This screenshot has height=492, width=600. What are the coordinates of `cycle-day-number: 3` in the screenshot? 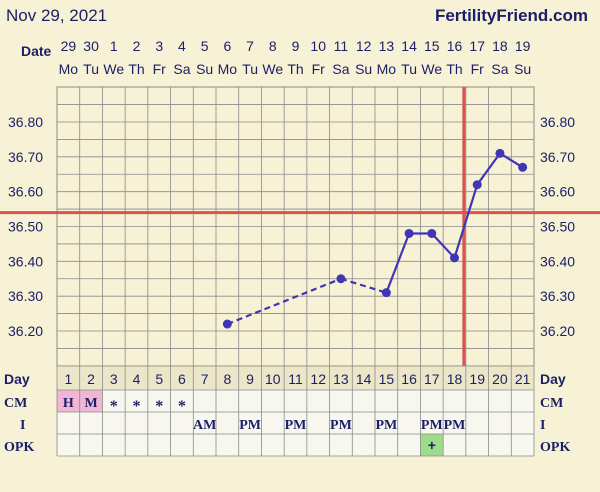 It's located at (114, 379).